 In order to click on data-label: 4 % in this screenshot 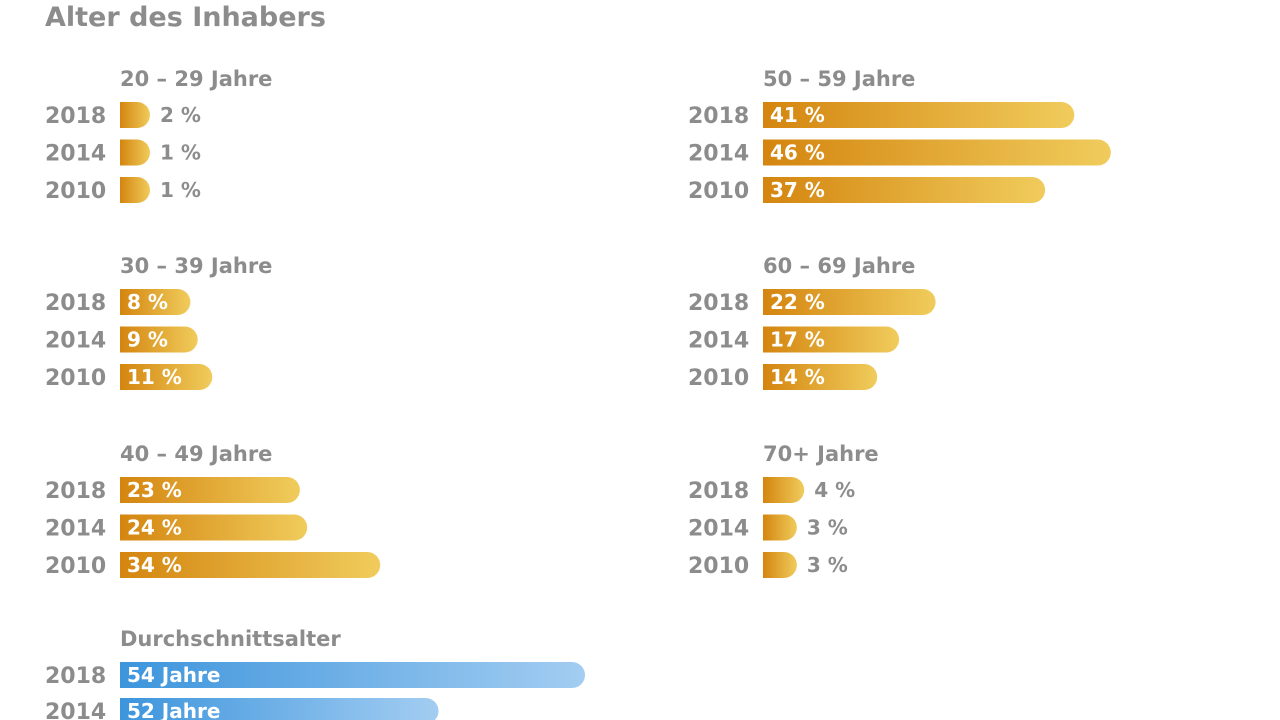, I will do `click(834, 490)`.